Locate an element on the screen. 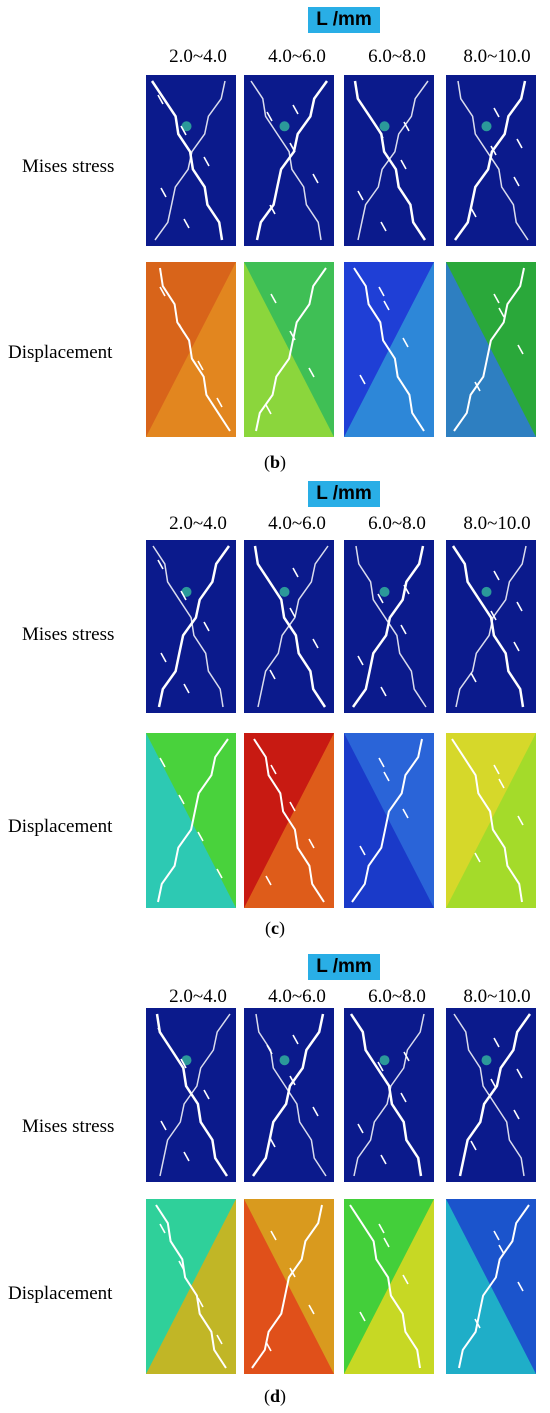  figure-caption: (b) is located at coordinates (274, 462).